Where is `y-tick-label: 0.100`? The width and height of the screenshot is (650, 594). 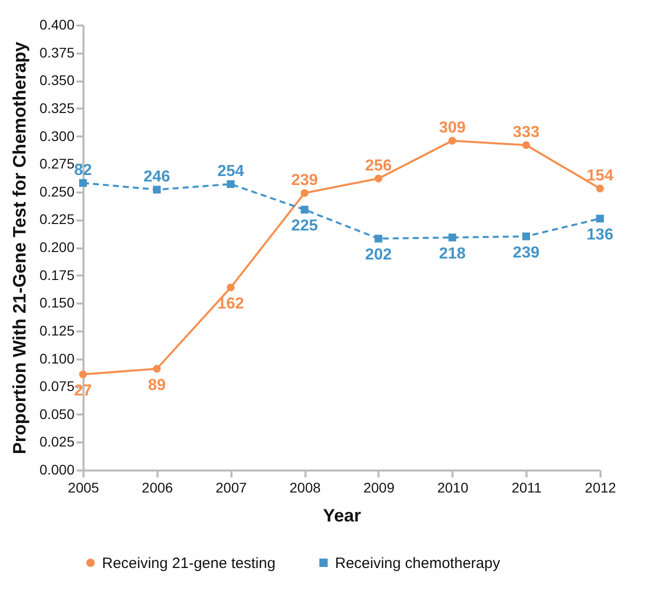 y-tick-label: 0.100 is located at coordinates (57, 358).